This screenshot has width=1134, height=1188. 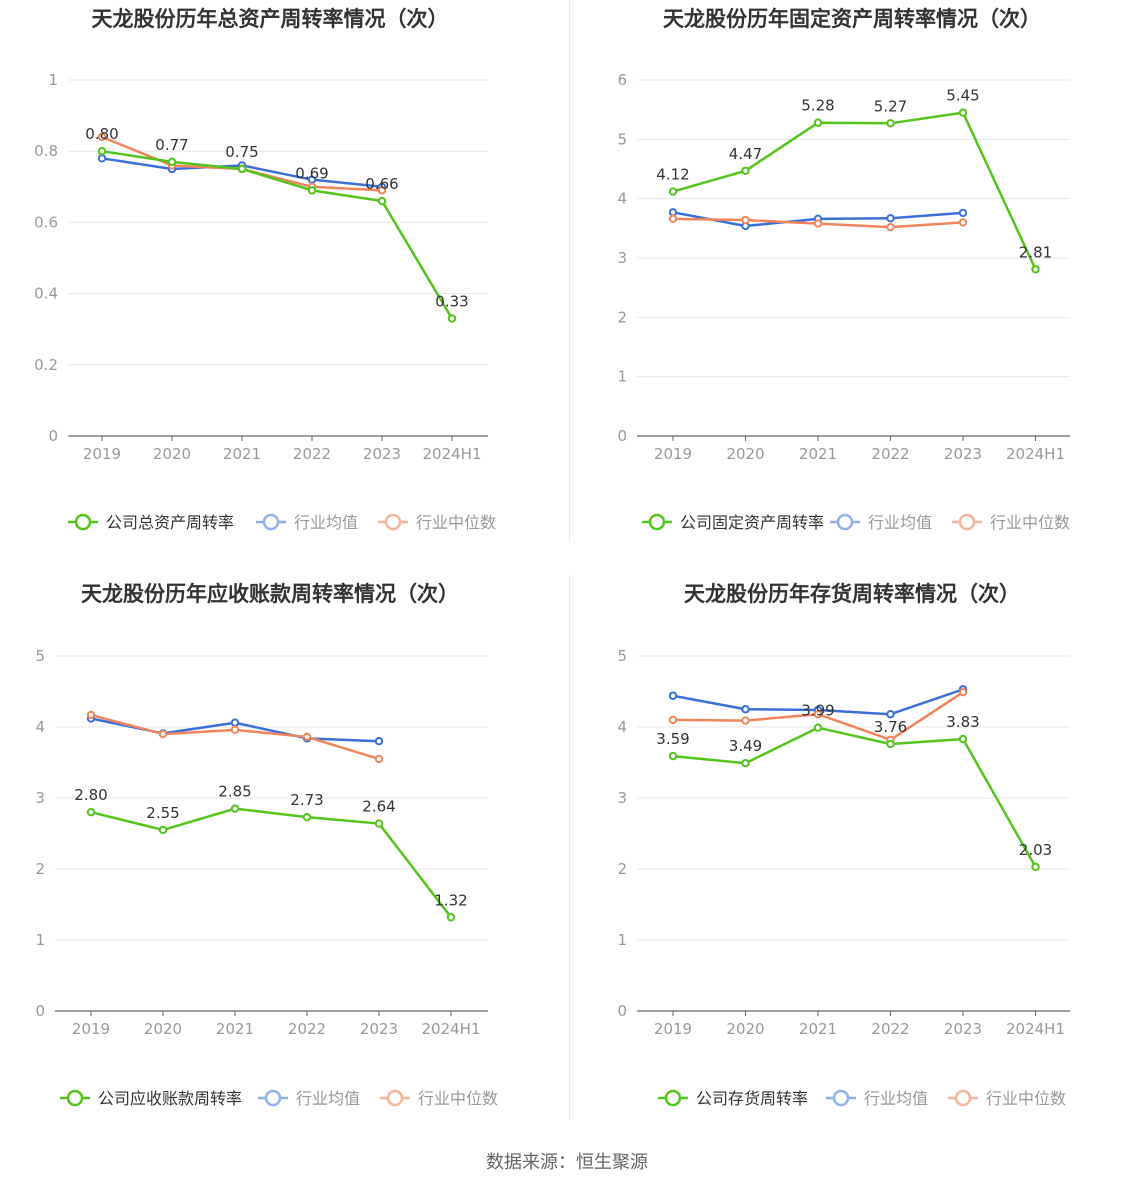 I want to click on legend: 公司应收账款周转率 行业均值 行业中位数, so click(x=279, y=1098).